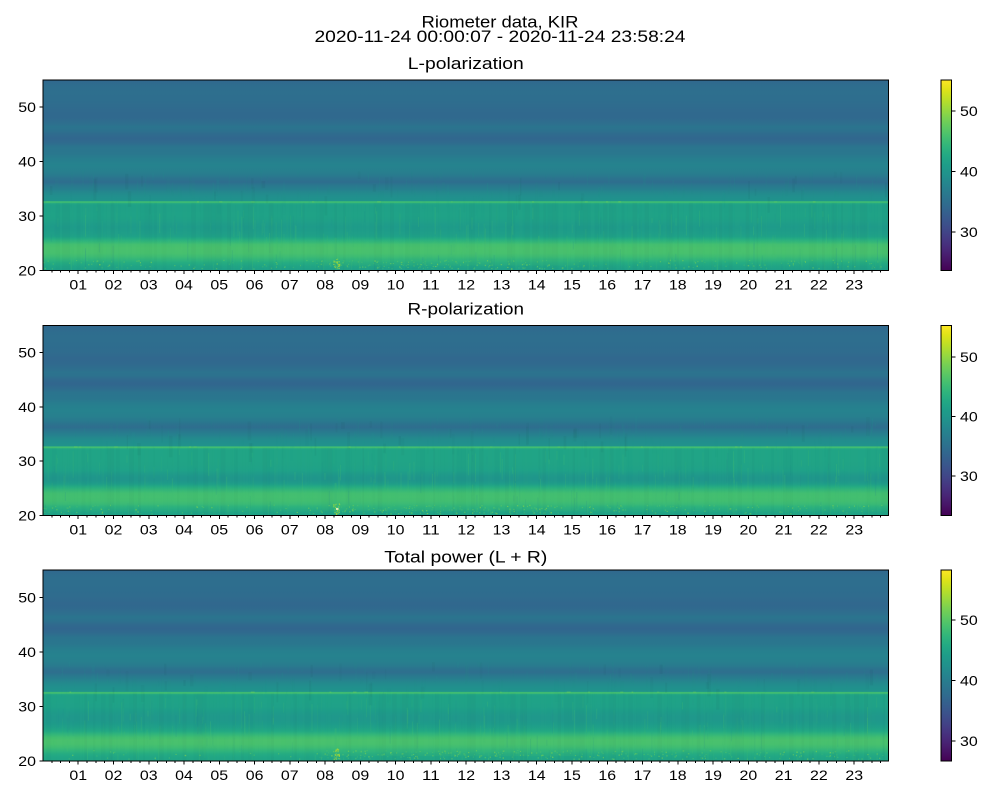 This screenshot has width=1000, height=800. I want to click on svg-text: Riometer data, KIR, so click(500, 22).